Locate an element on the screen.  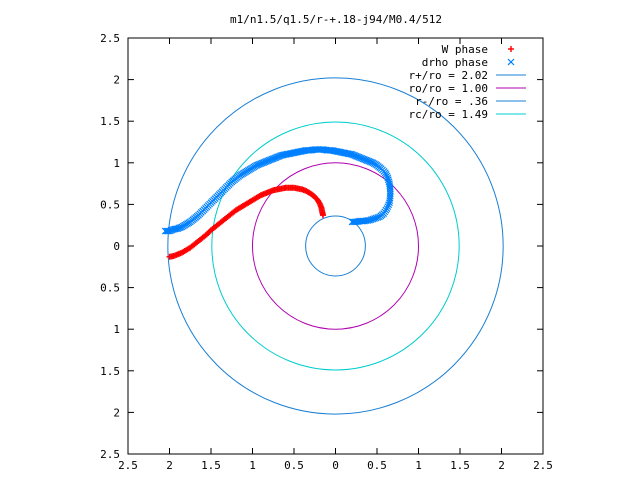
legend-label: W phase is located at coordinates (465, 49).